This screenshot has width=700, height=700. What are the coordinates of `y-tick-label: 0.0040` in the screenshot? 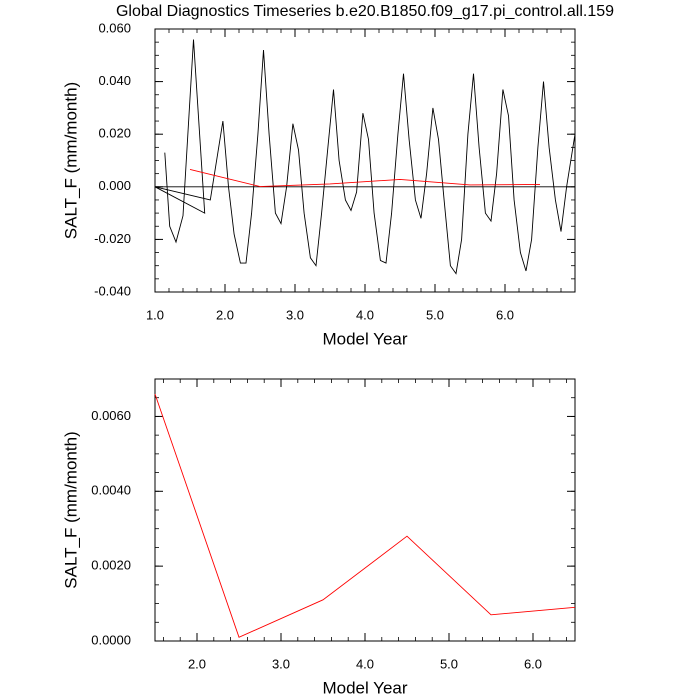 It's located at (111, 490).